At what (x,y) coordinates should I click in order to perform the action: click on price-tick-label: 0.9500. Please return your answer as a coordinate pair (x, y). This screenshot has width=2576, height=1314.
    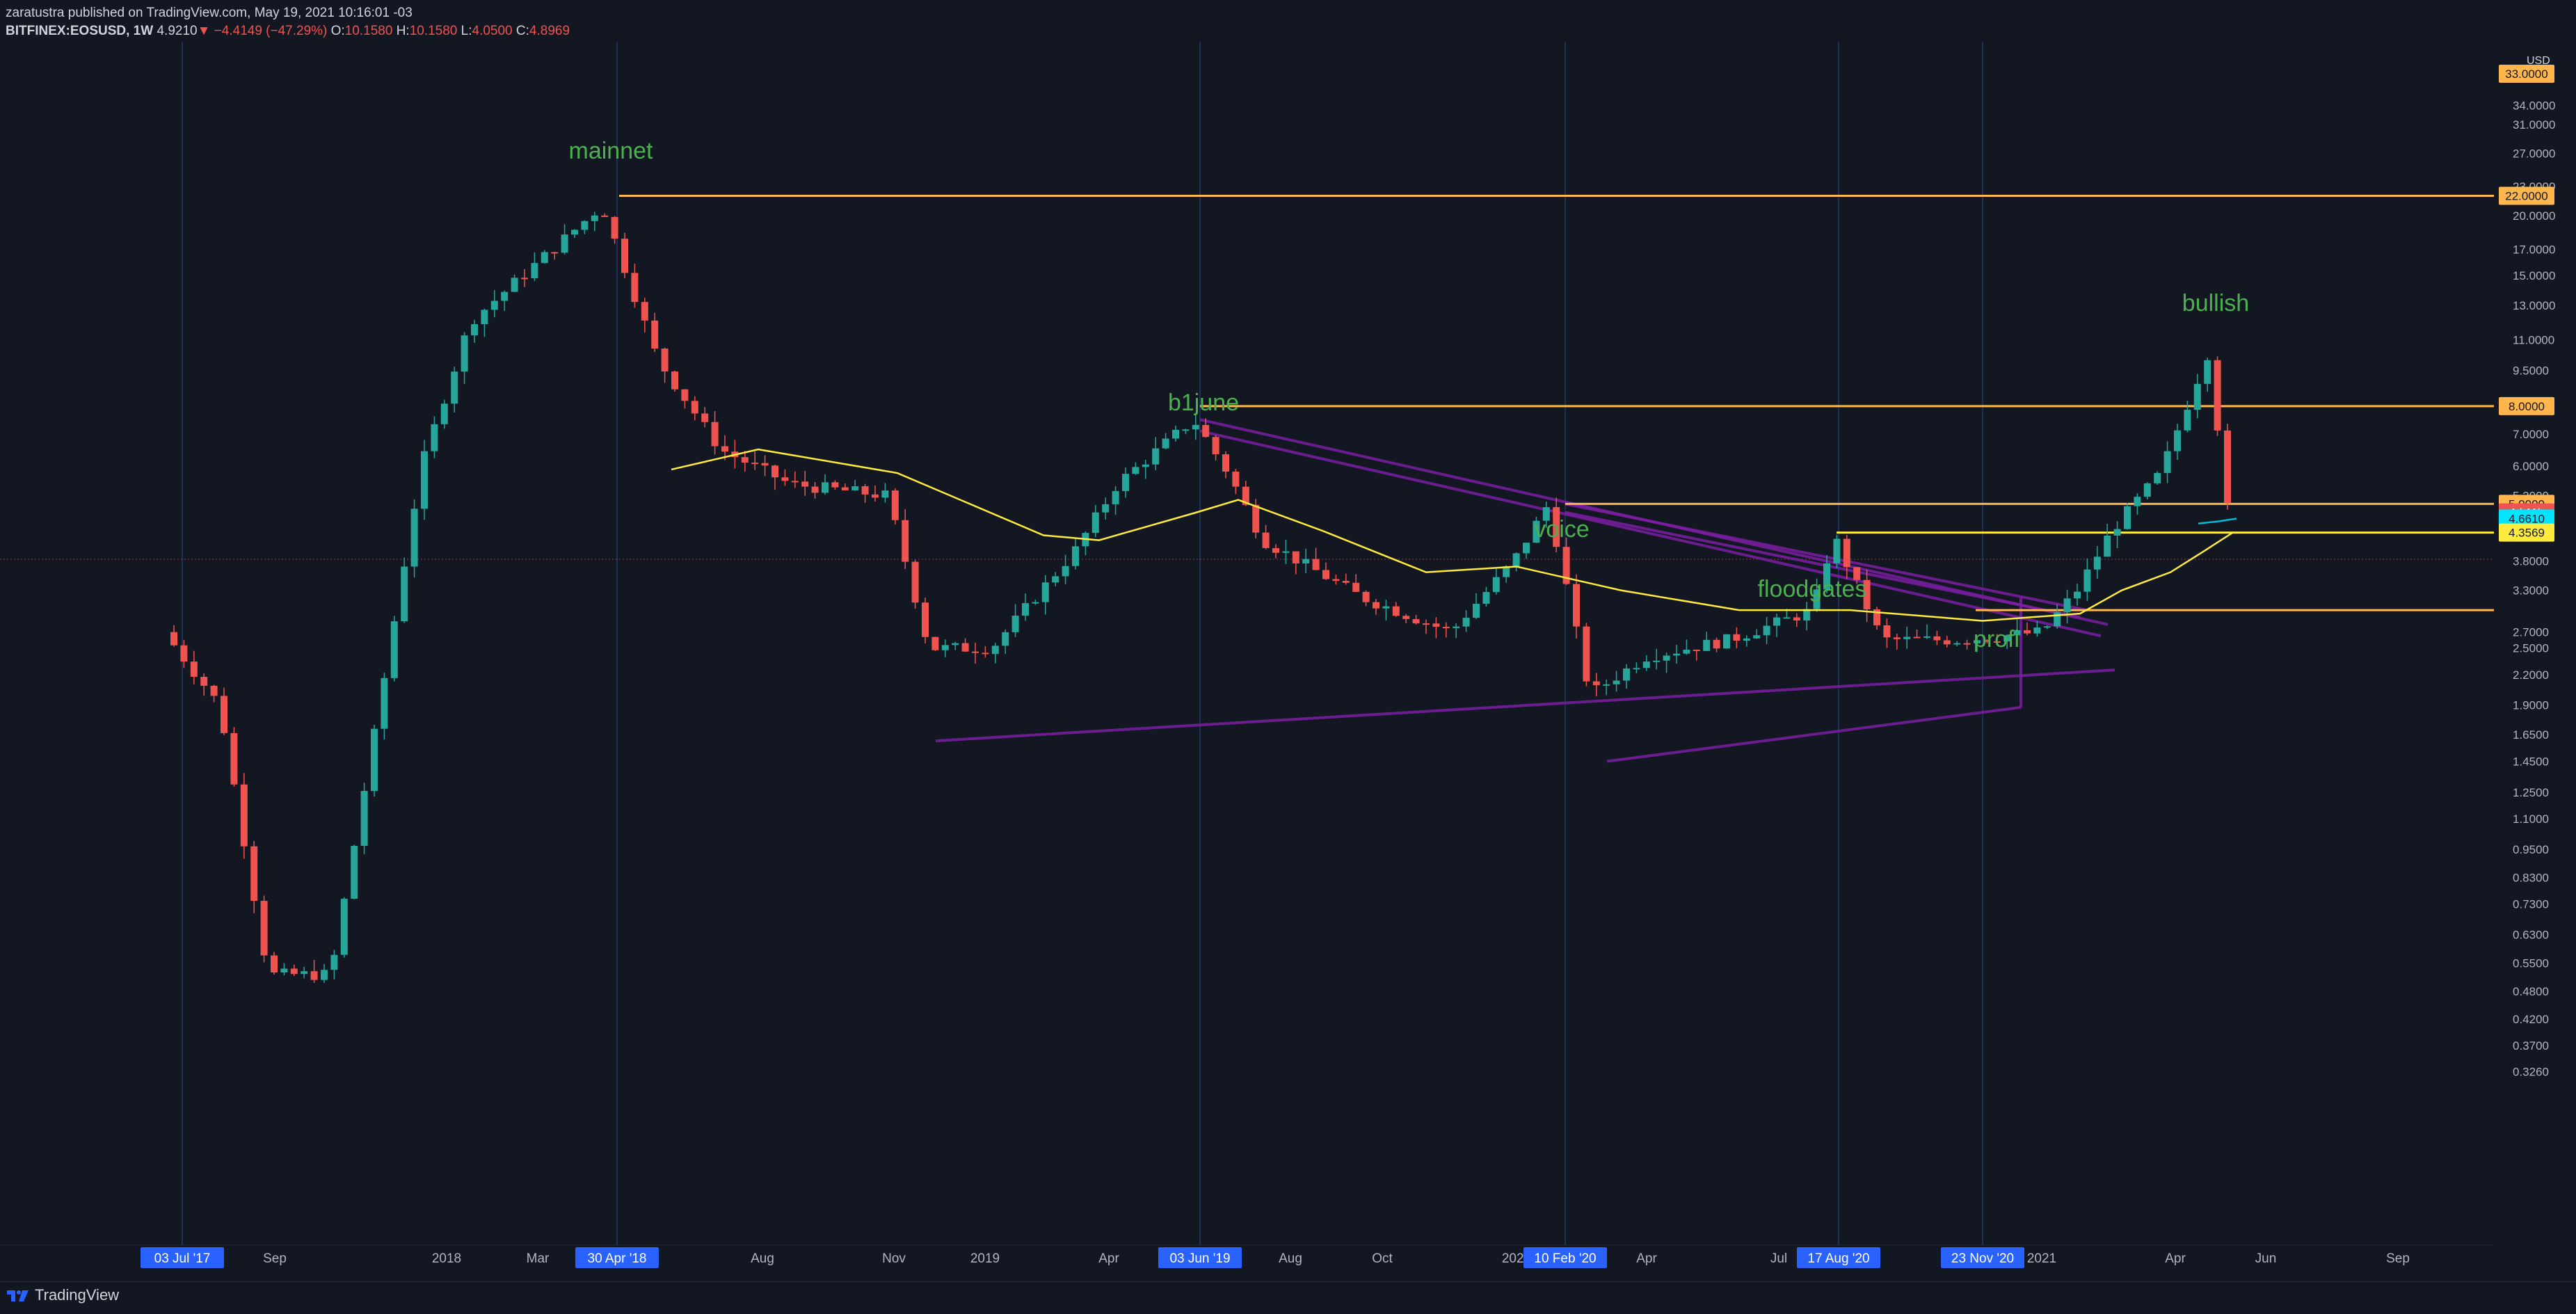
    Looking at the image, I should click on (2531, 849).